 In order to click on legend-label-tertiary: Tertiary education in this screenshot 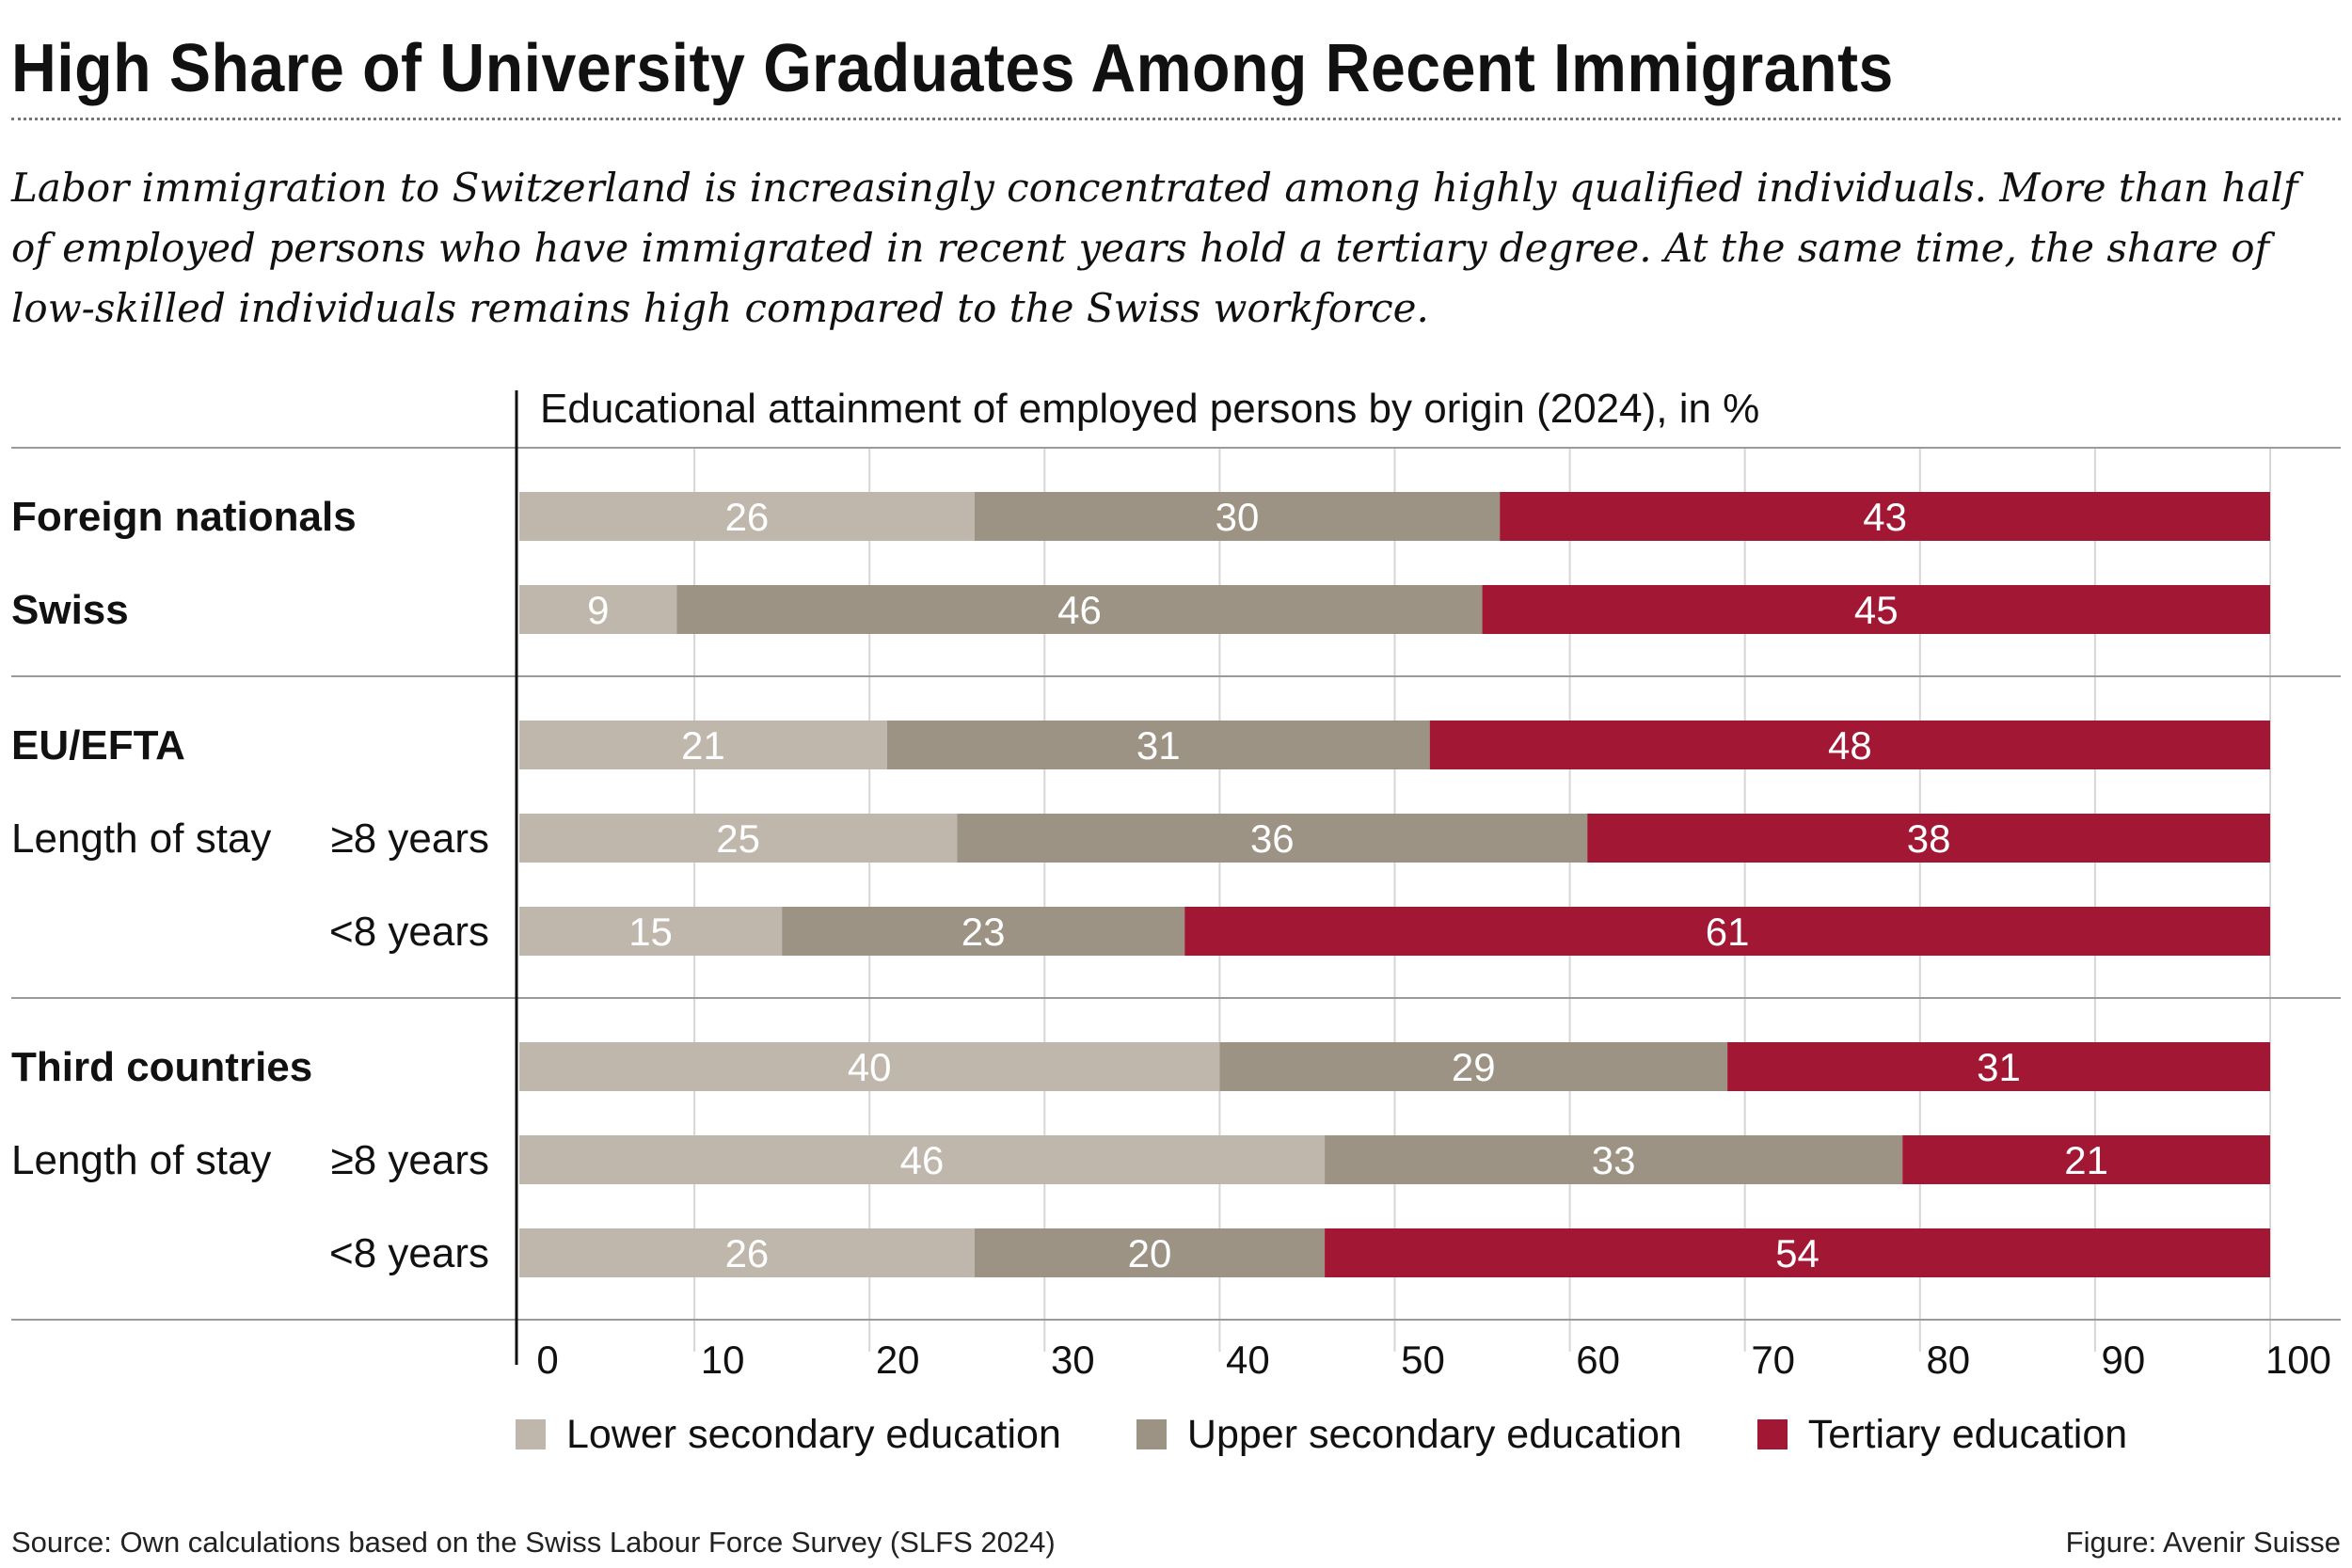, I will do `click(1967, 1434)`.